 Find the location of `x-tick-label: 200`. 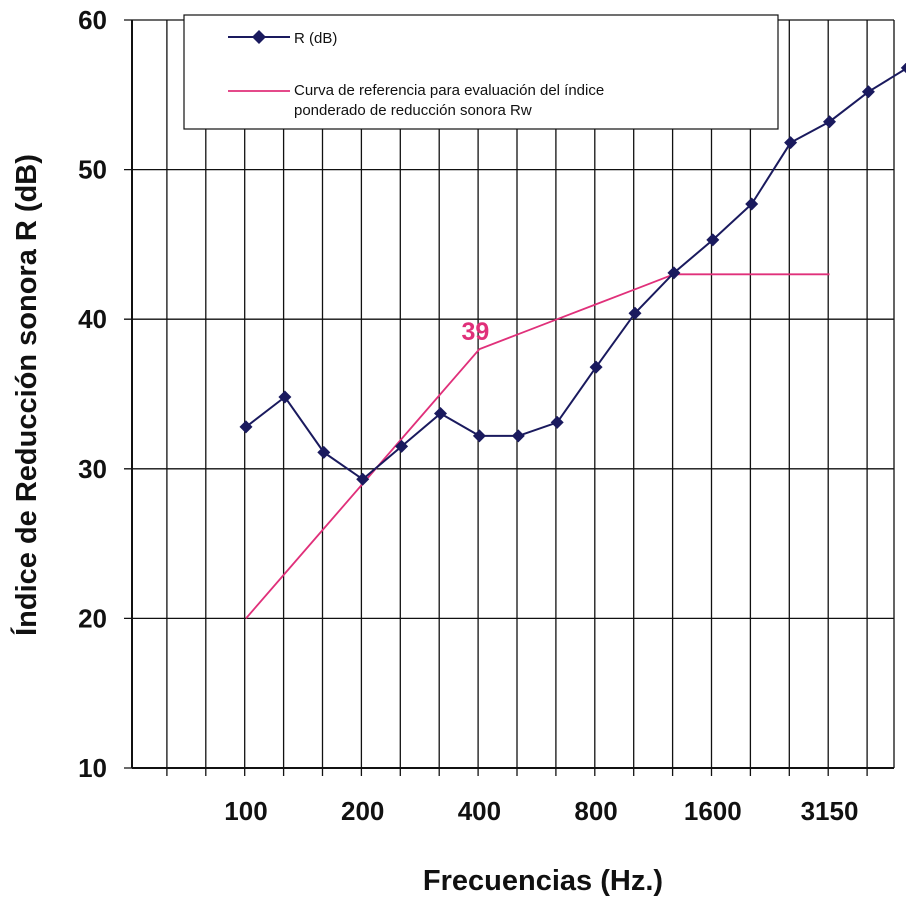

x-tick-label: 200 is located at coordinates (362, 811).